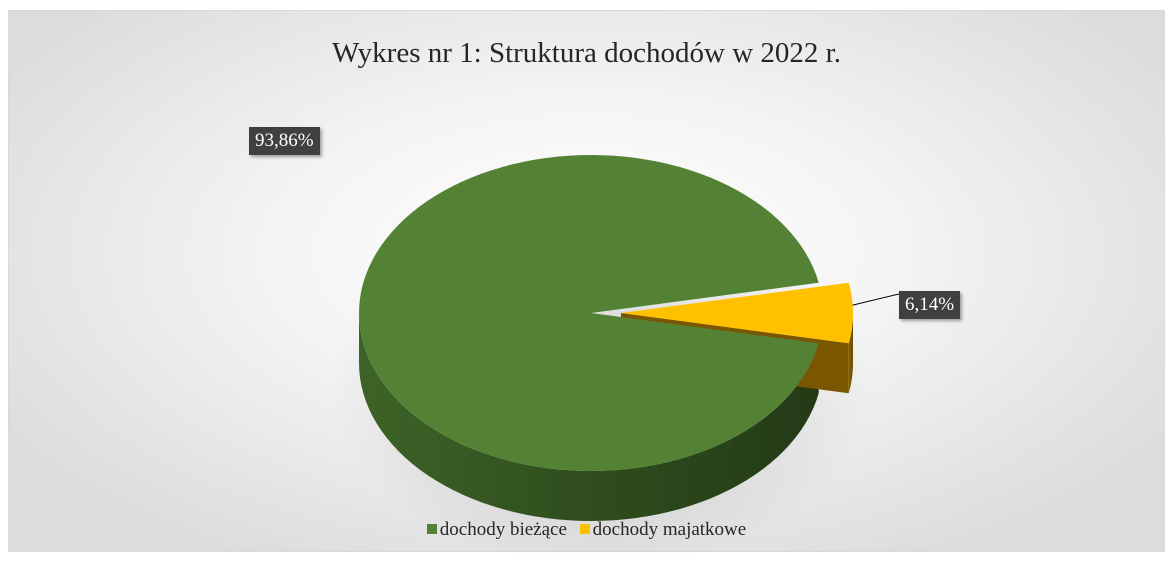 The width and height of the screenshot is (1175, 564). I want to click on legend-item-dochody-biezace: dochody bieżące, so click(496, 530).